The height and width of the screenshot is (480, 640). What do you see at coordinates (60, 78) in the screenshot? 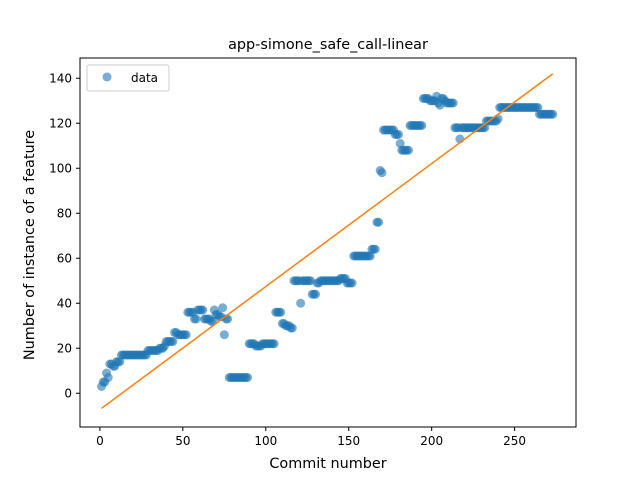
I see `y-tick-label: 140` at bounding box center [60, 78].